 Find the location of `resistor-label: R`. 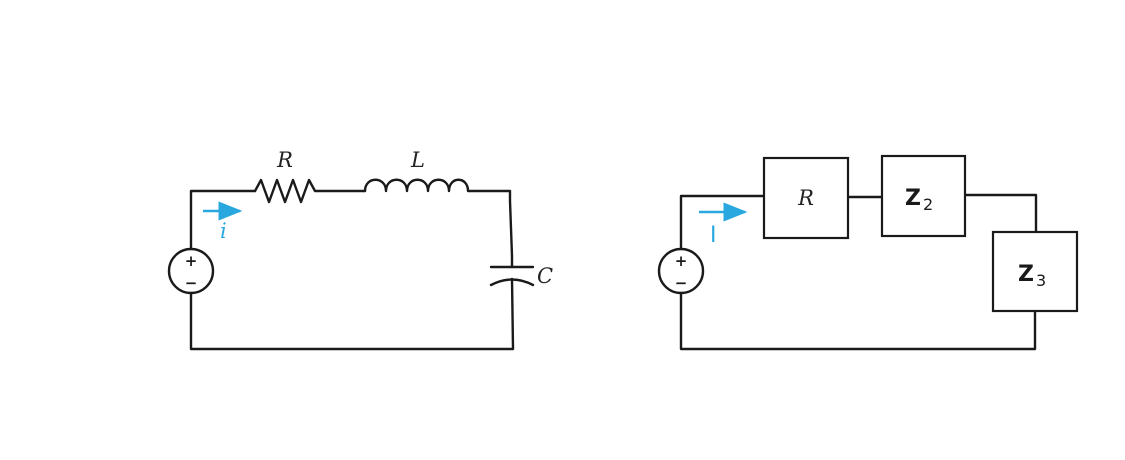

resistor-label: R is located at coordinates (284, 160).